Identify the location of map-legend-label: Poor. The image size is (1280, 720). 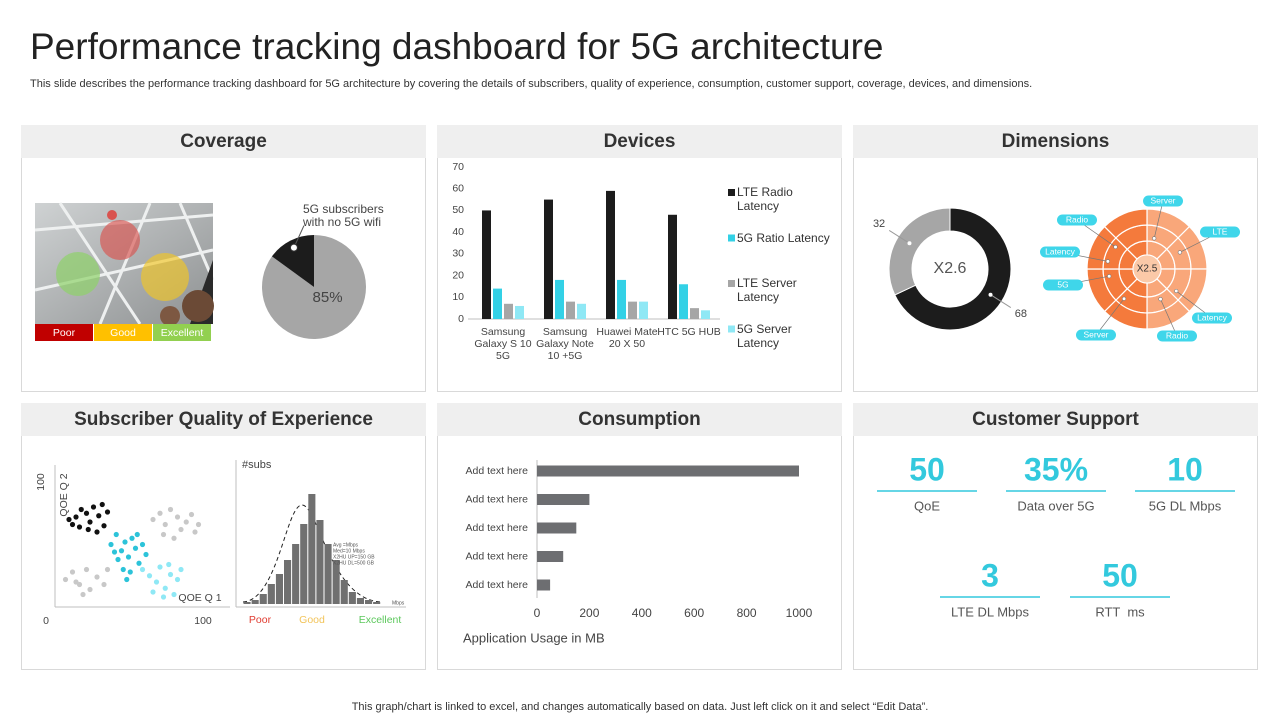
(64, 333).